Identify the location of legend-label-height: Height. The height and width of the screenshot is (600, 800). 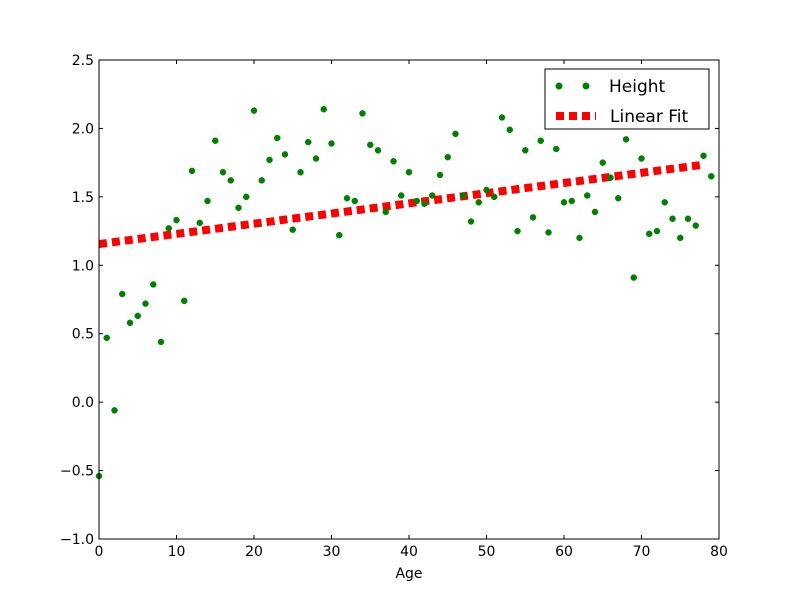
(637, 87).